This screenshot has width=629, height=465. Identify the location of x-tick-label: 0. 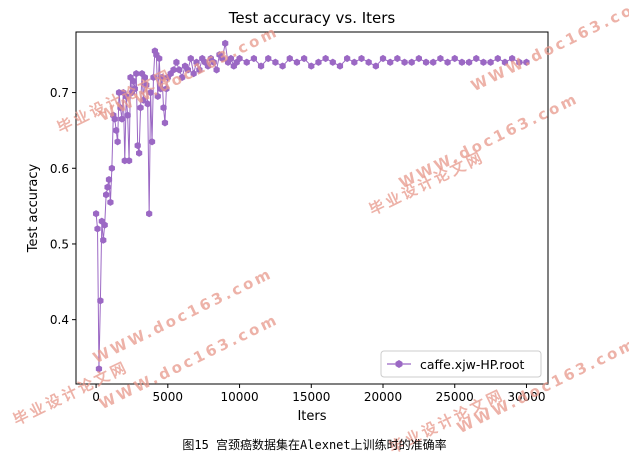
(96, 397).